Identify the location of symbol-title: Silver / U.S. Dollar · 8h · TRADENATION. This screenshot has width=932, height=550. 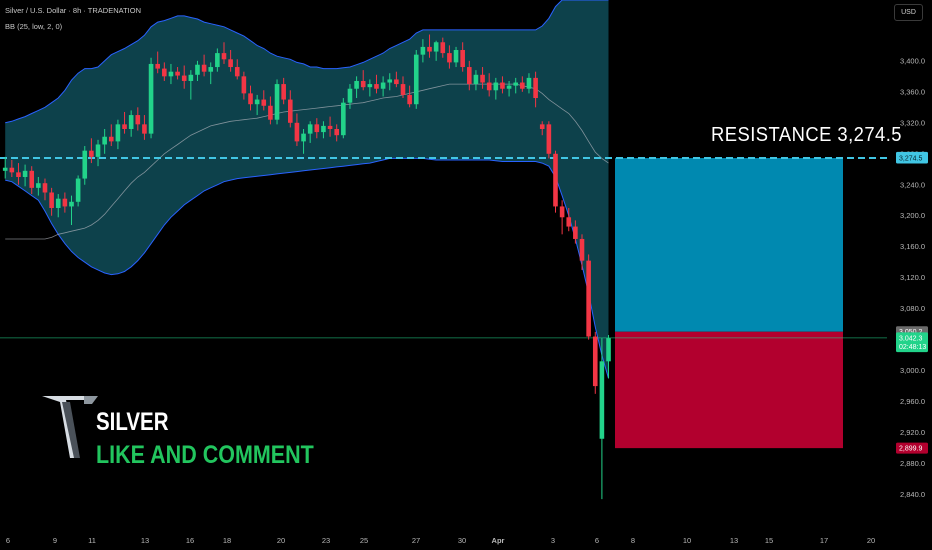
(73, 10).